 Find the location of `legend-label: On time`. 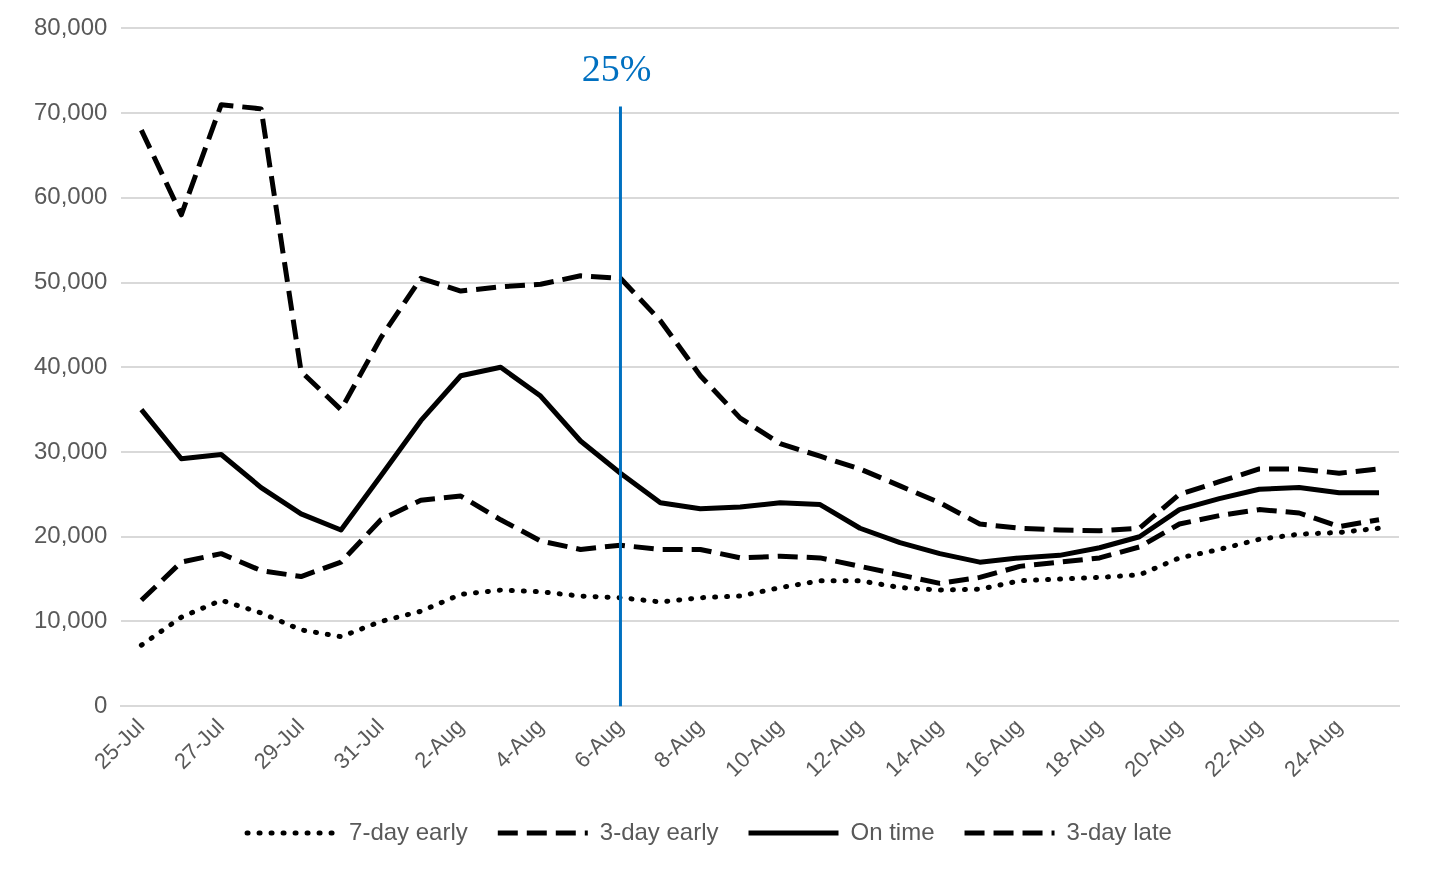

legend-label: On time is located at coordinates (892, 831).